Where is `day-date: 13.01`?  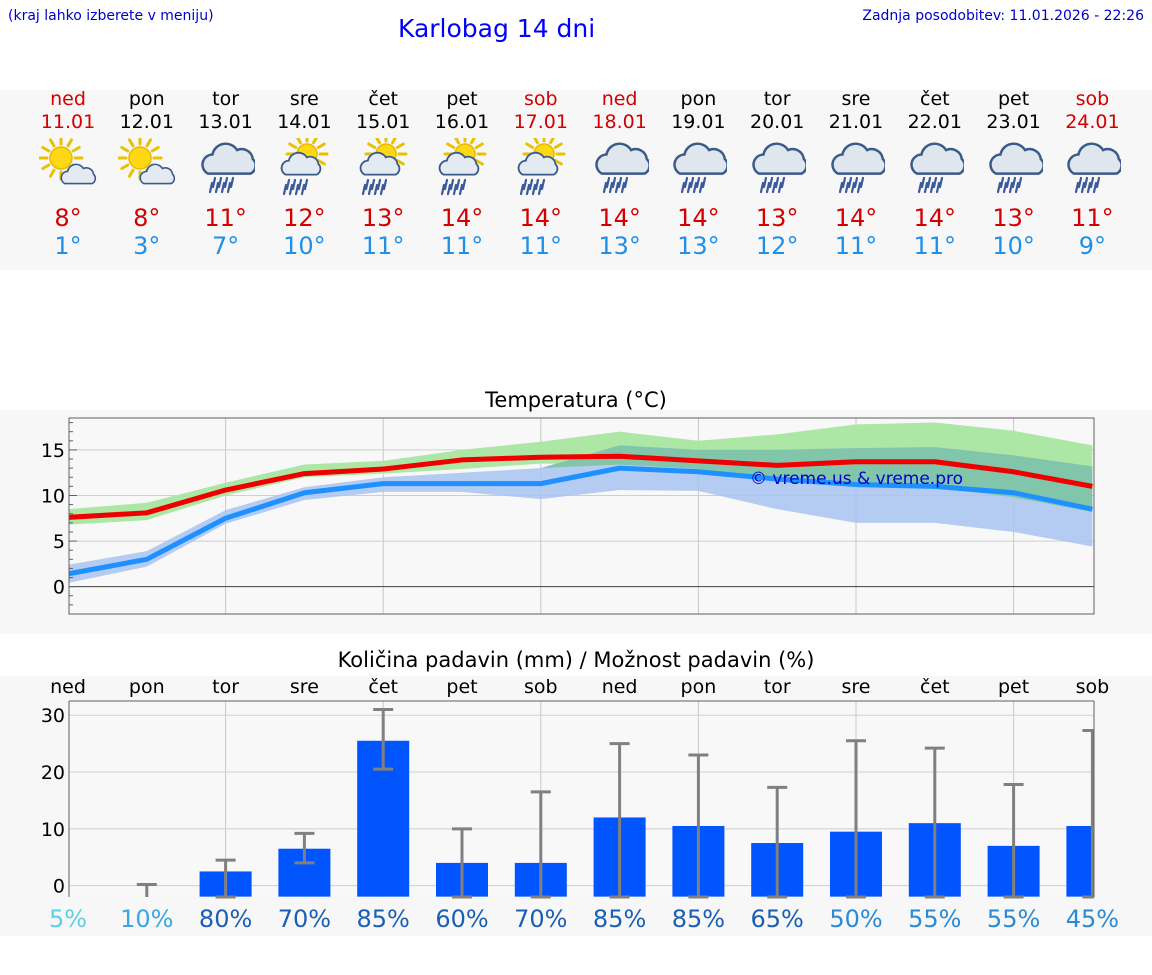 day-date: 13.01 is located at coordinates (225, 122).